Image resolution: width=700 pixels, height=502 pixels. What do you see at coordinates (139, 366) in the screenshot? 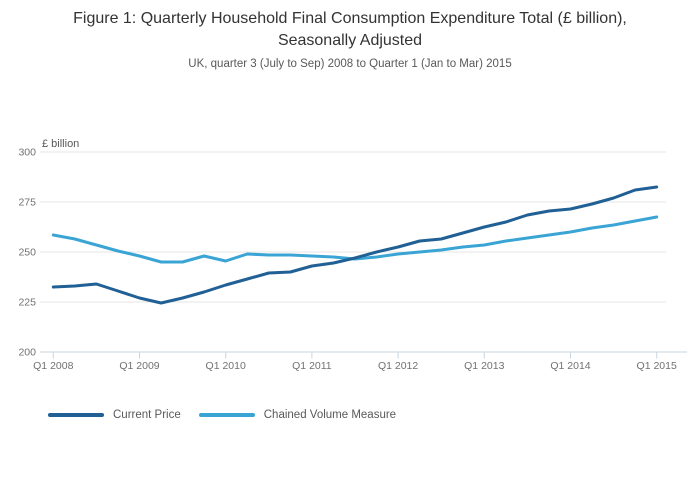
I see `x-axis-tick-label: Q1 2009` at bounding box center [139, 366].